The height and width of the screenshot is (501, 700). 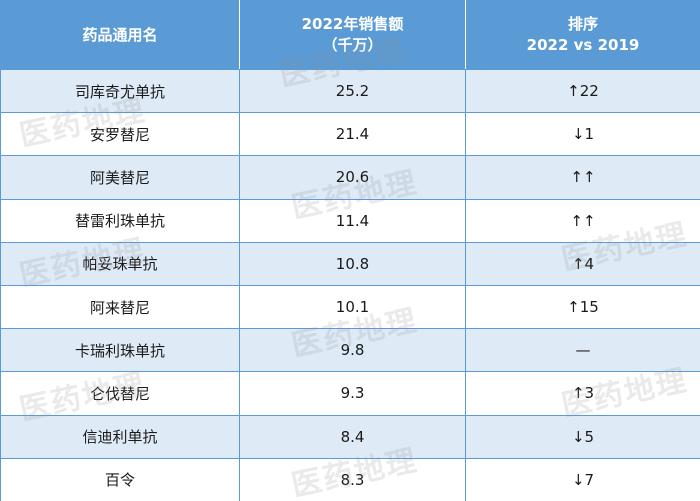 What do you see at coordinates (582, 307) in the screenshot?
I see `rank-change-cell: ↑15` at bounding box center [582, 307].